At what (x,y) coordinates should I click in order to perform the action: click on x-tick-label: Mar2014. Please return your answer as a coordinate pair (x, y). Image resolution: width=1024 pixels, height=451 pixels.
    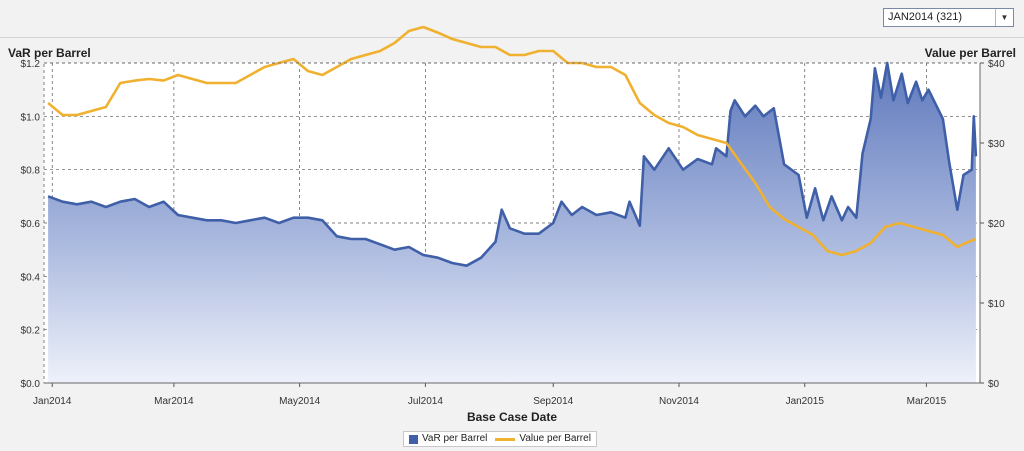
    Looking at the image, I should click on (174, 401).